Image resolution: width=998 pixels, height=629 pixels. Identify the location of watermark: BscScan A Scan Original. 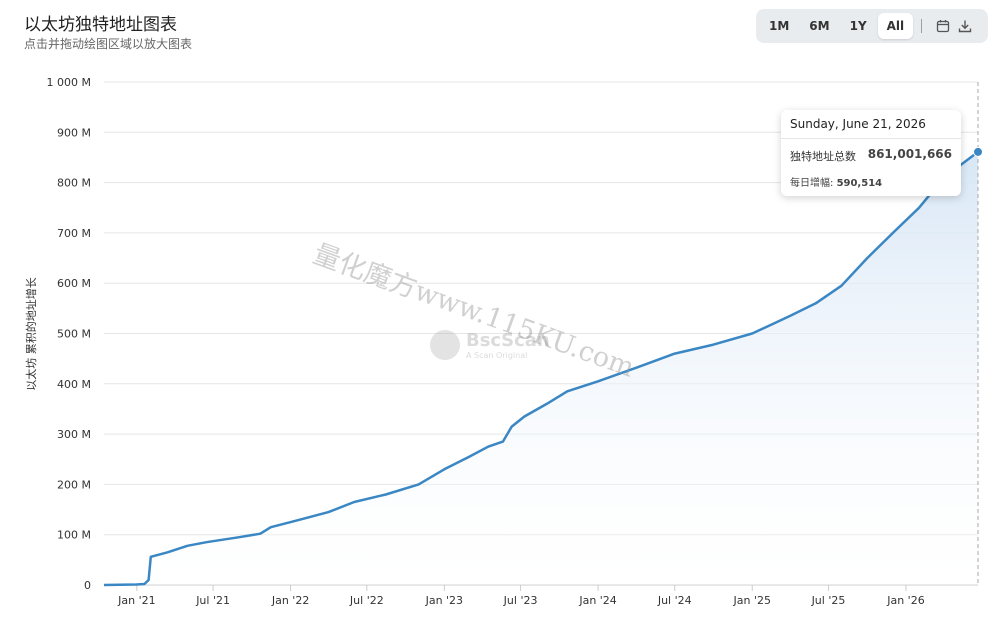
(490, 345).